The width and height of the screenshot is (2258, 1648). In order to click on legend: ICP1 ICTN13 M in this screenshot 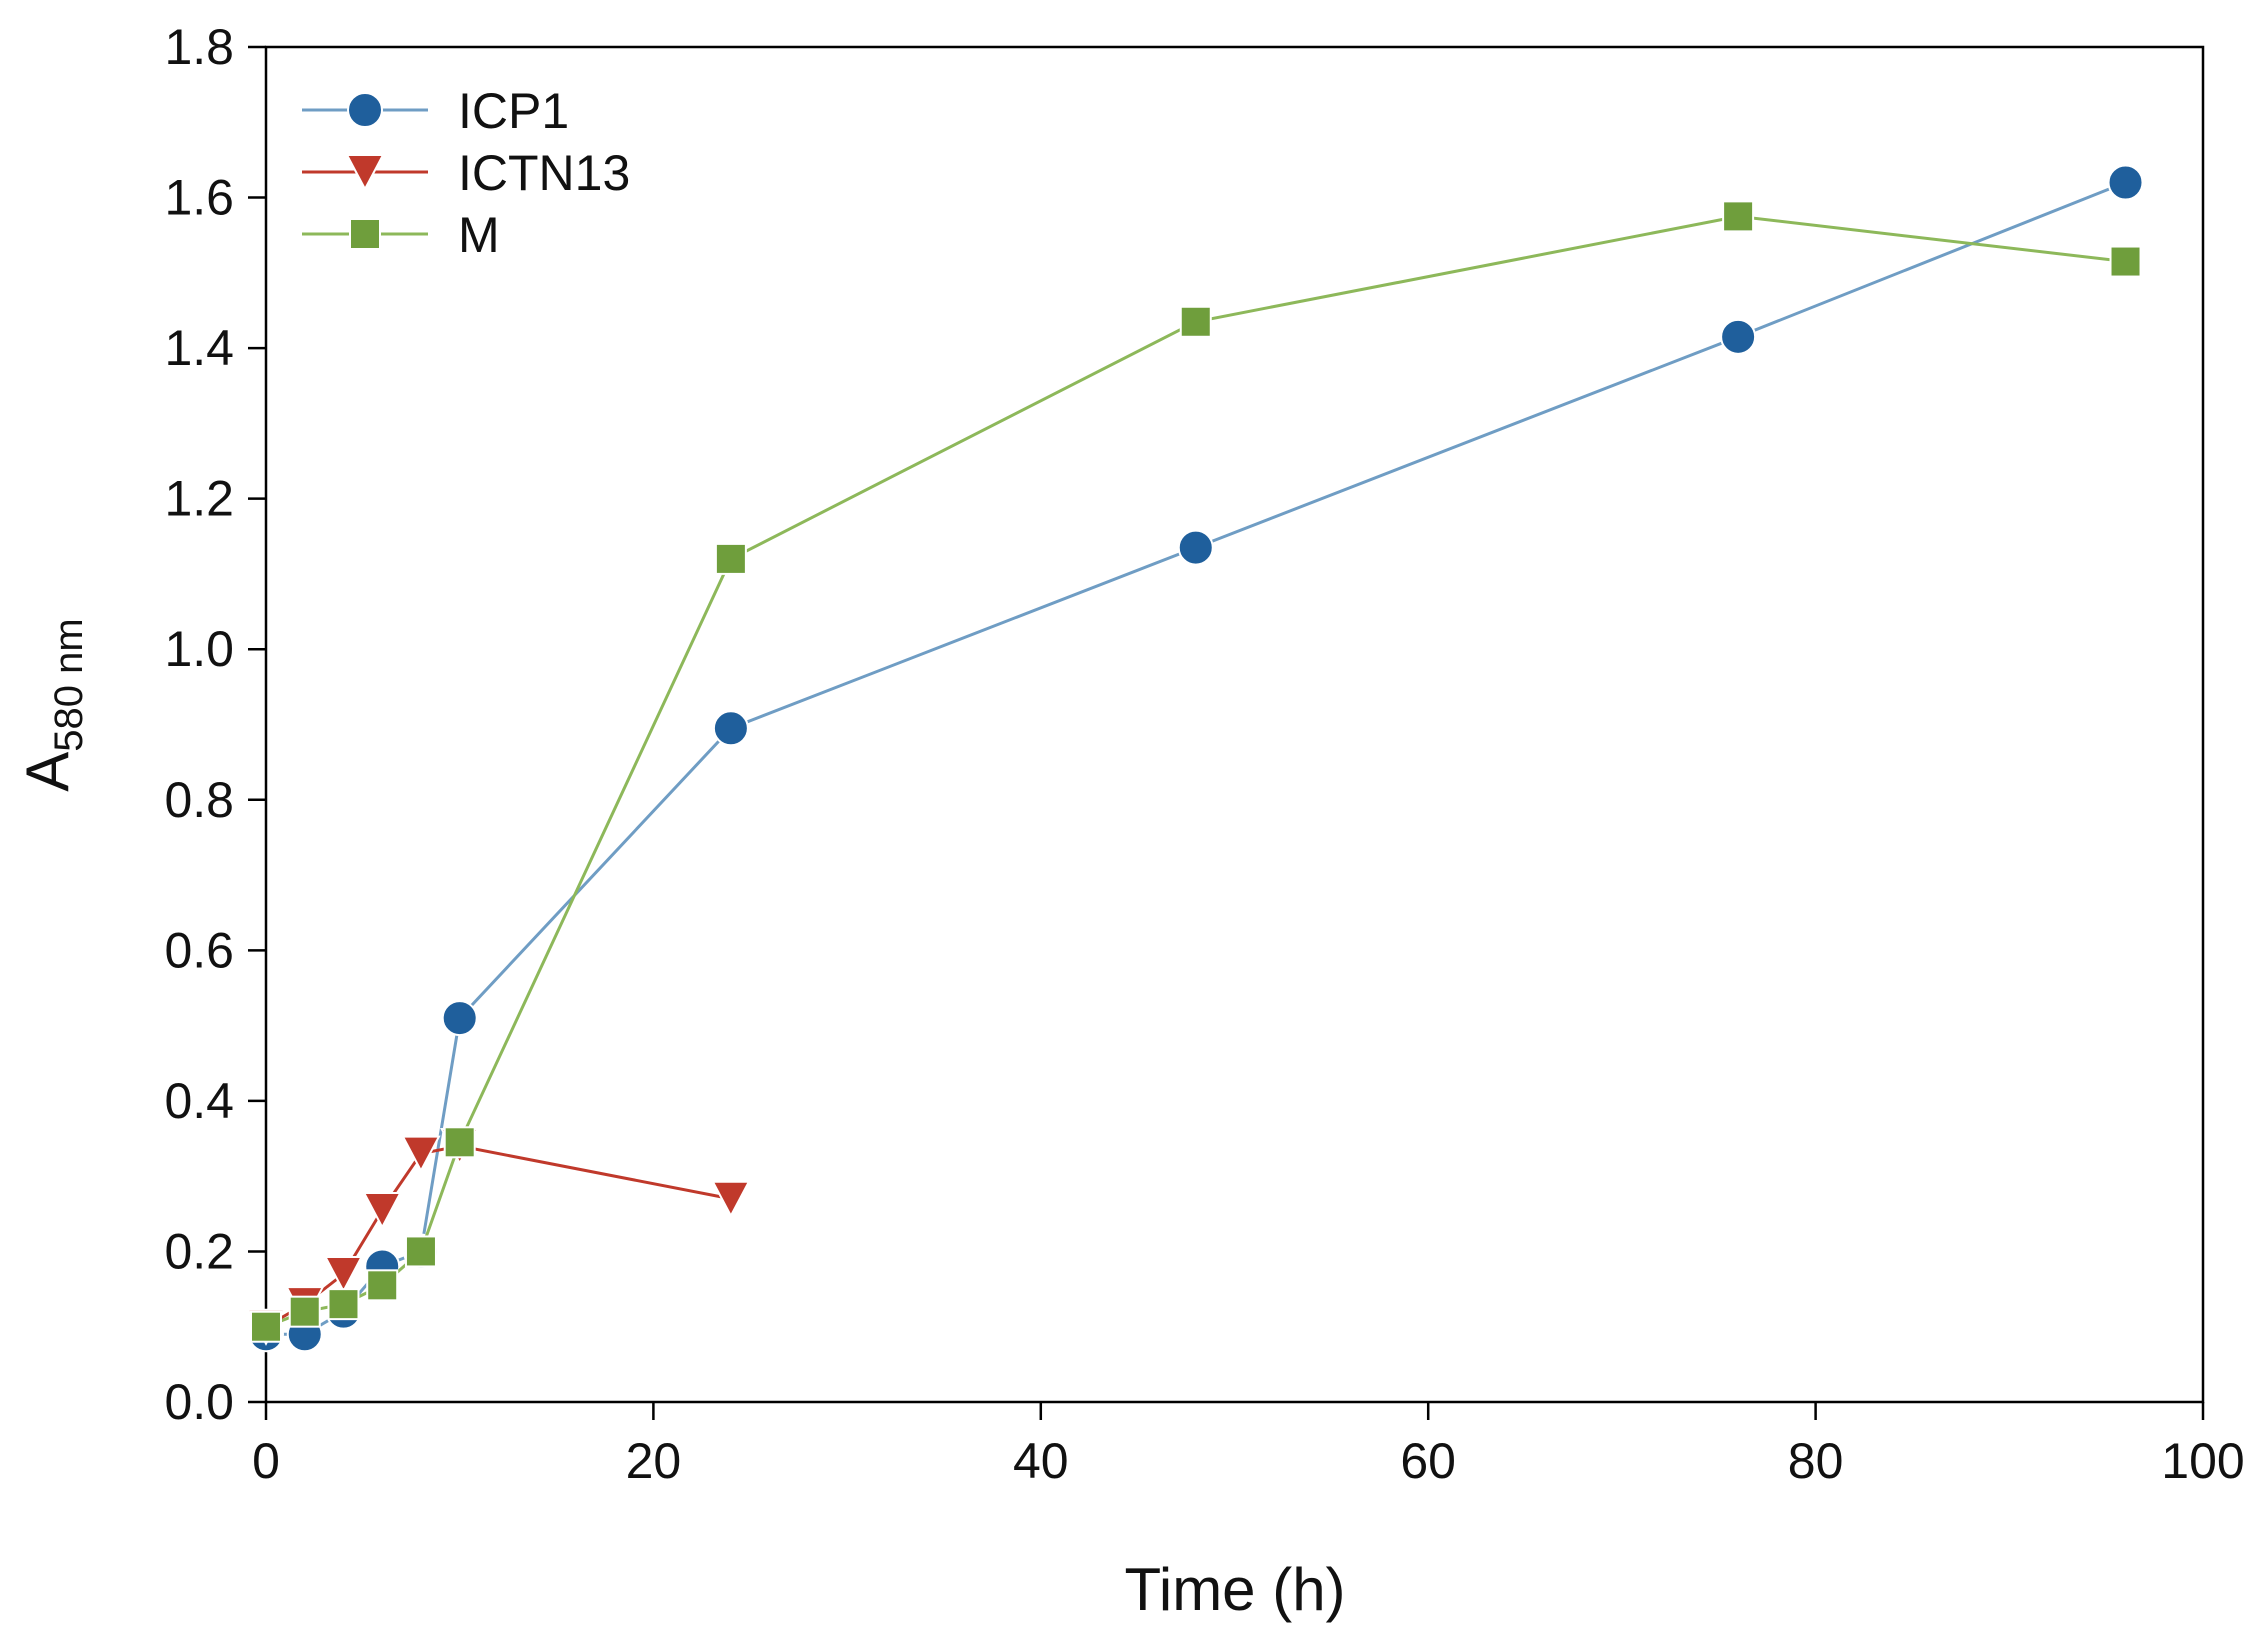, I will do `click(466, 173)`.